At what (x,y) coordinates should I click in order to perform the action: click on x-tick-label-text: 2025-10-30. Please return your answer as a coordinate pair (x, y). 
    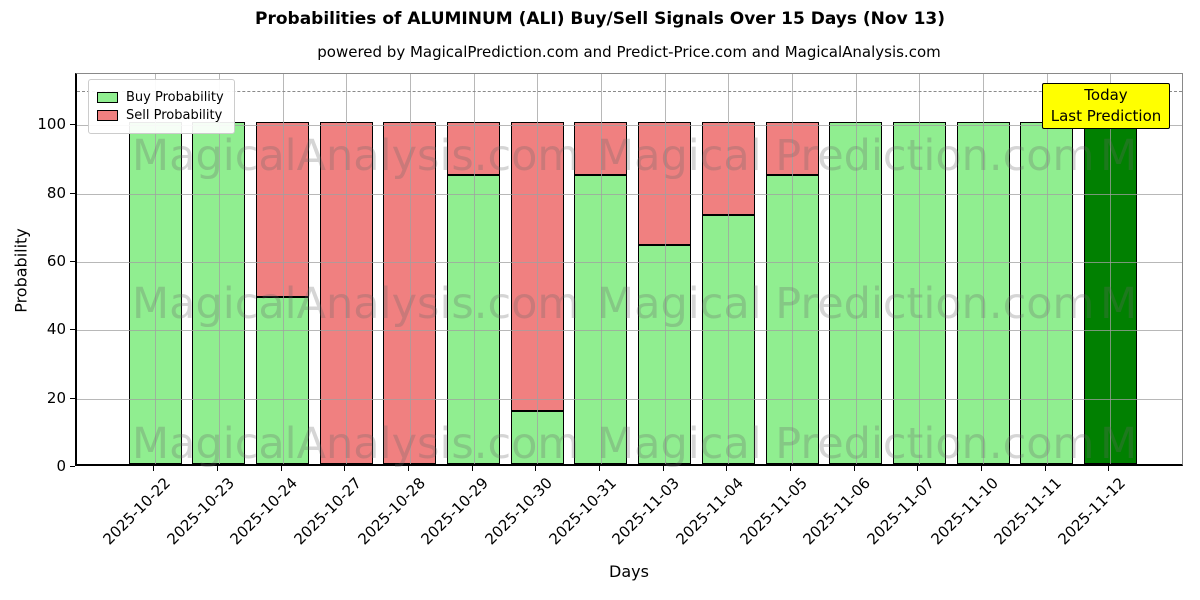
    Looking at the image, I should click on (519, 511).